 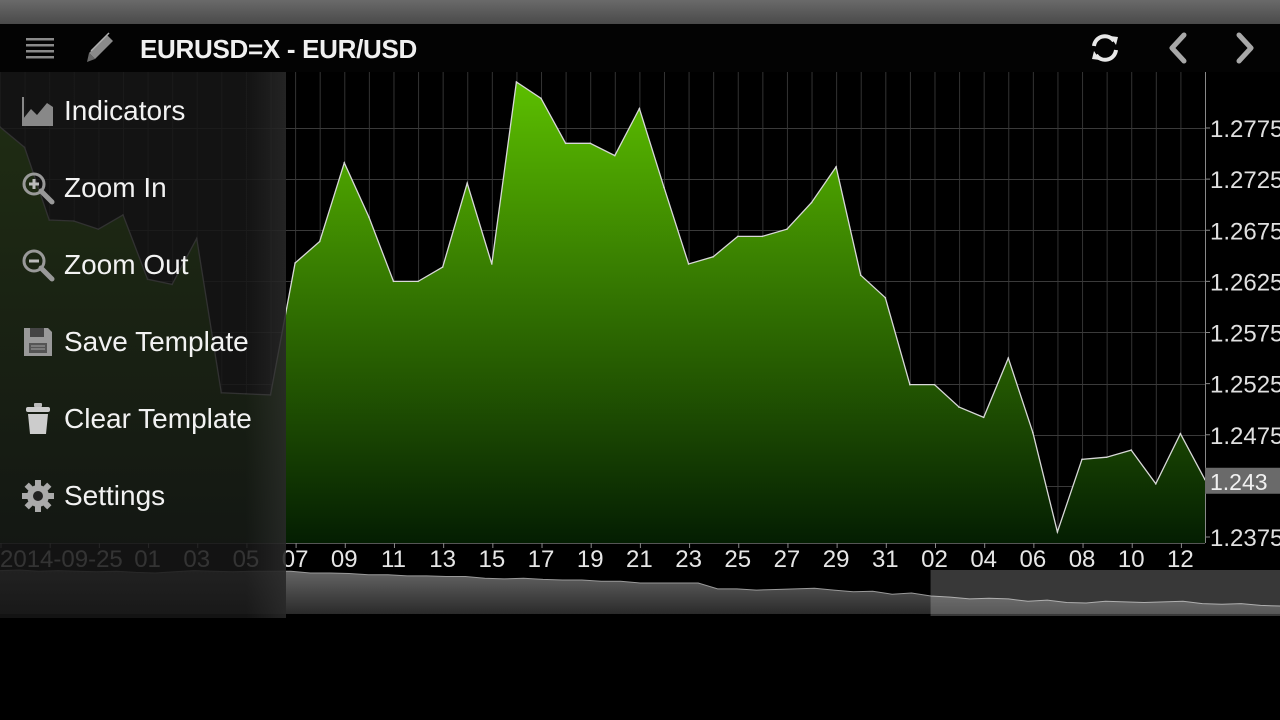 What do you see at coordinates (1105, 48) in the screenshot?
I see `refresh-icon` at bounding box center [1105, 48].